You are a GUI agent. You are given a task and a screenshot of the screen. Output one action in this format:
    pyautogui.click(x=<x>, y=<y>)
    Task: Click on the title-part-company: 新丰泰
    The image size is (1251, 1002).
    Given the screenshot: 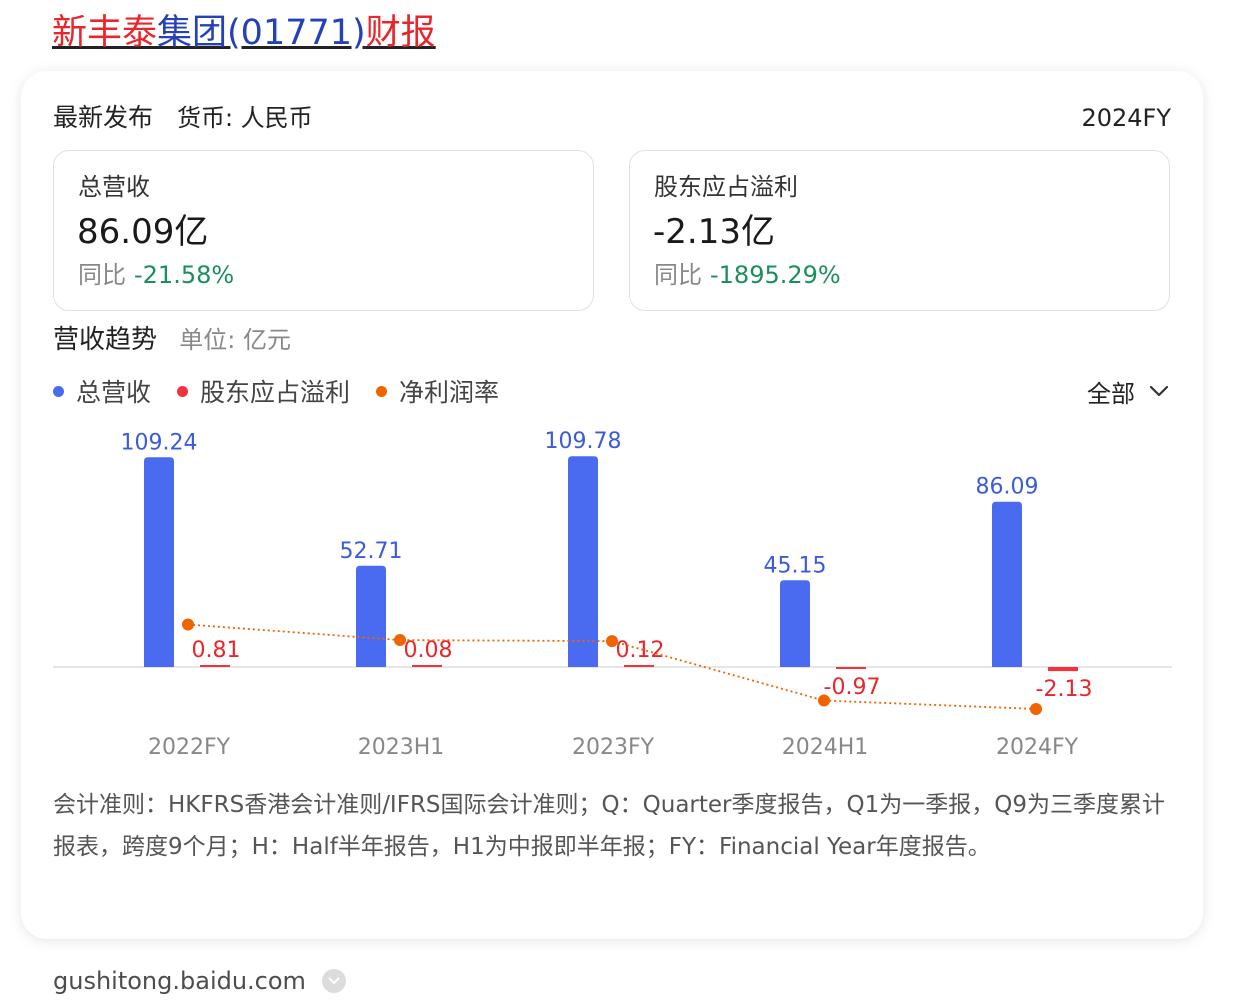 What is the action you would take?
    pyautogui.click(x=105, y=33)
    